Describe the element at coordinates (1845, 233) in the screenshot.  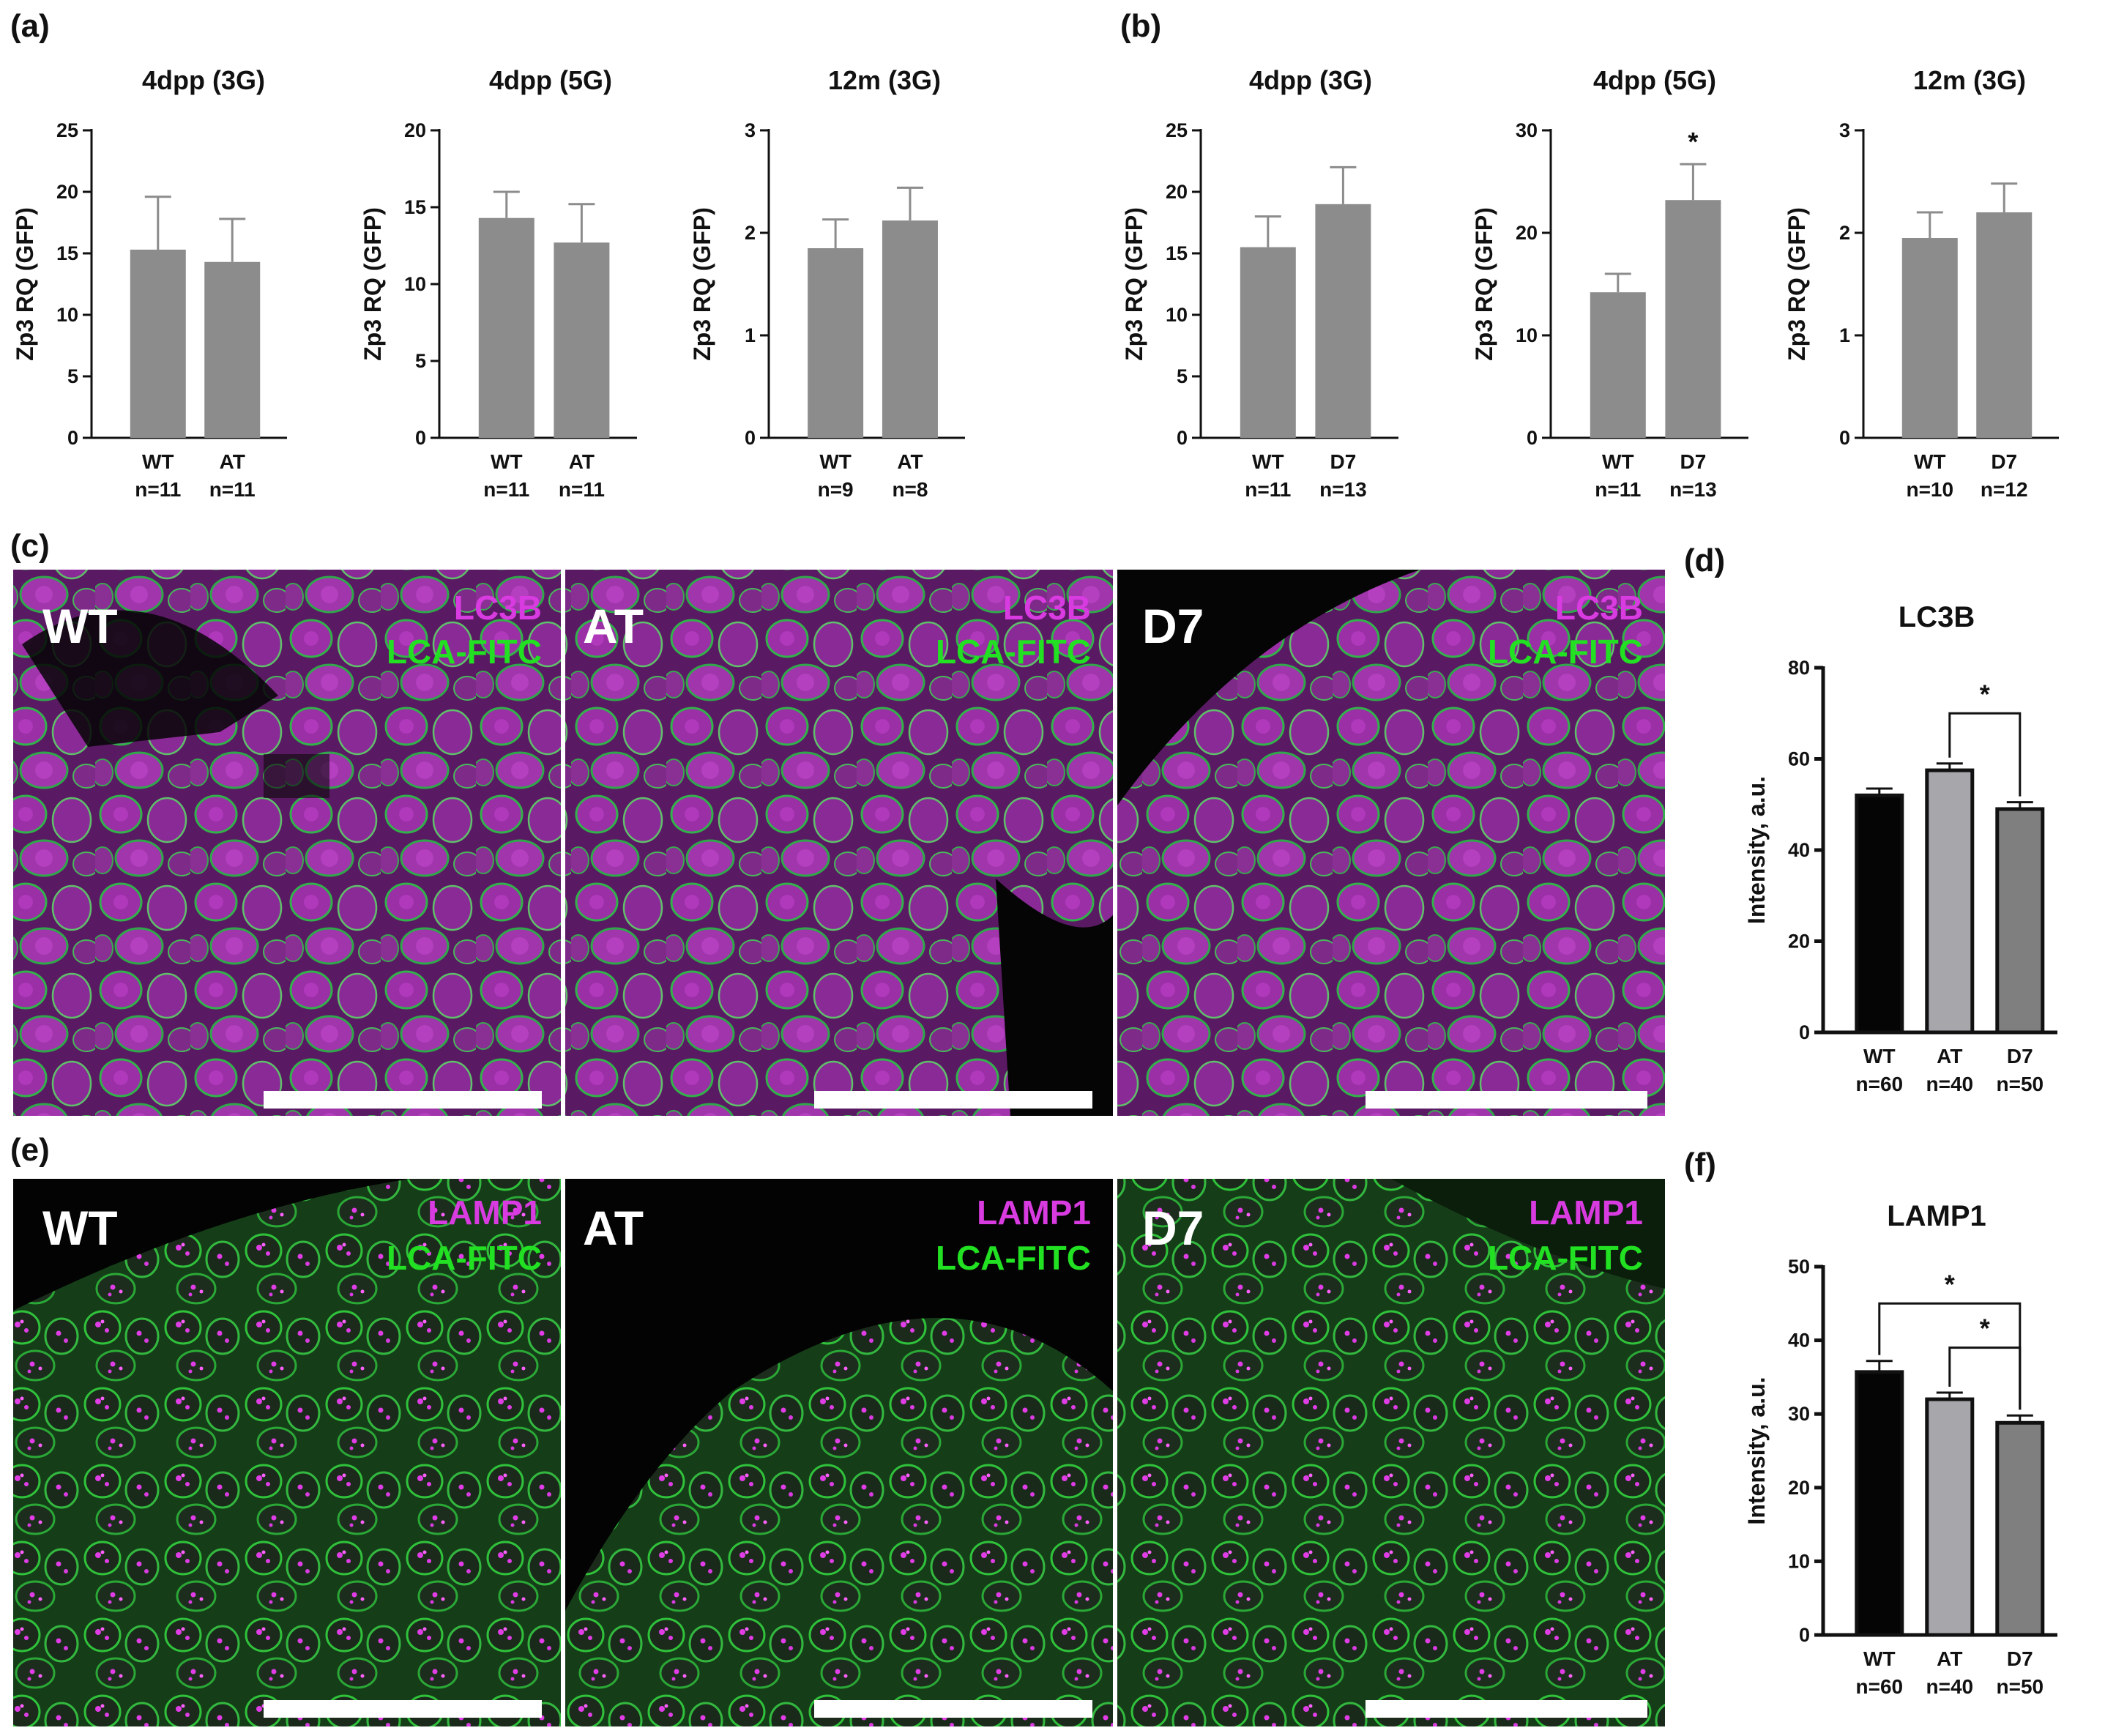
I see `y-tick-label: 2` at that location.